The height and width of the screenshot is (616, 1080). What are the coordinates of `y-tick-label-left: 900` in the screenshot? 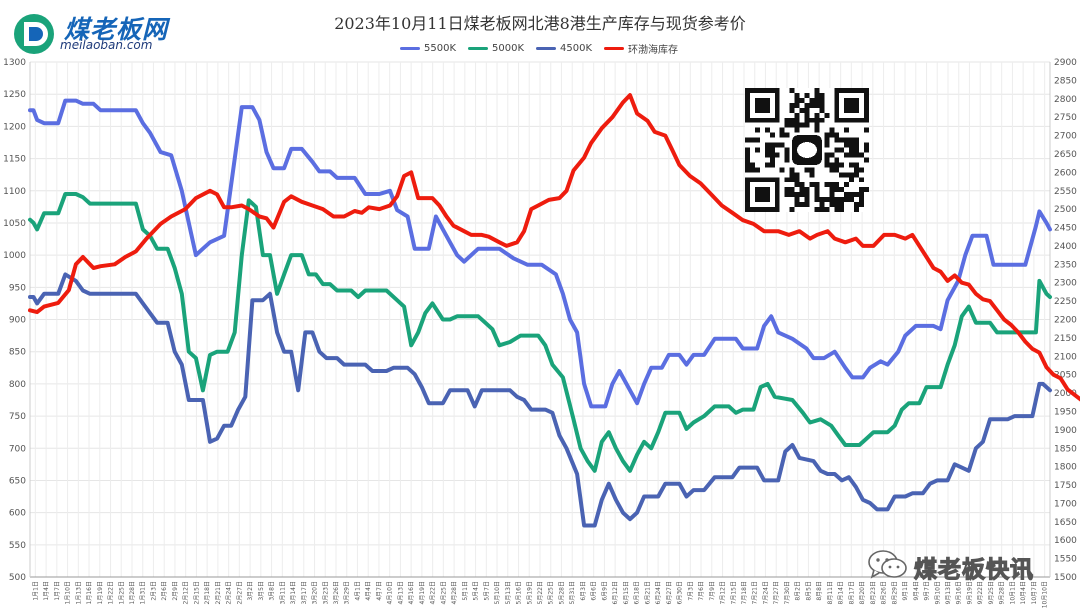 It's located at (17, 321).